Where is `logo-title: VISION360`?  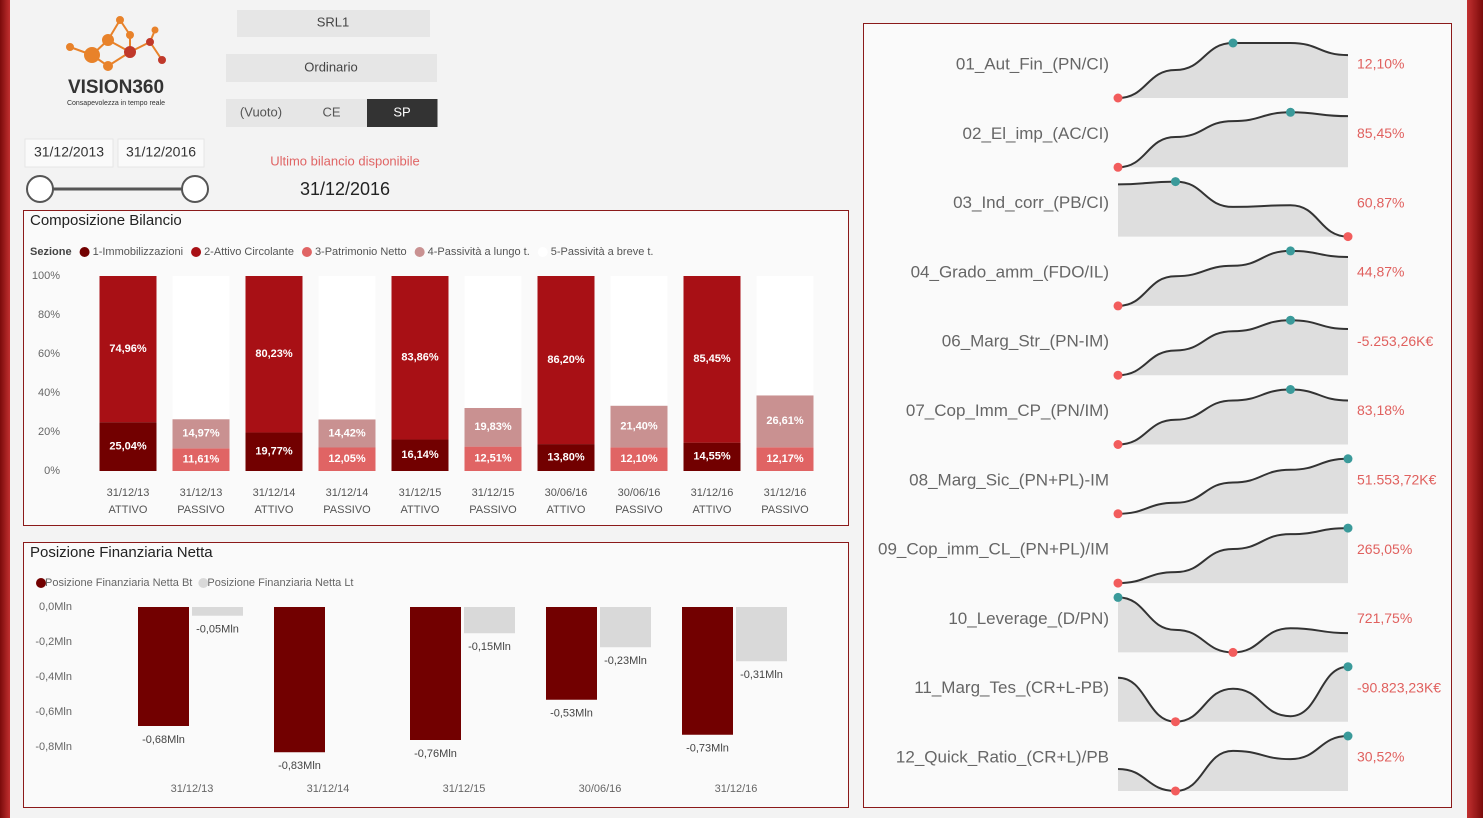 logo-title: VISION360 is located at coordinates (116, 87).